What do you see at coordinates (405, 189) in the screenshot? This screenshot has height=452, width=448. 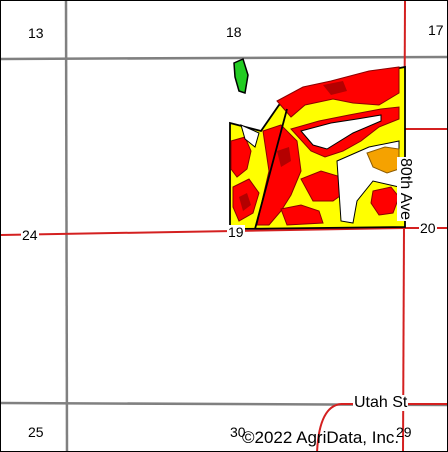 I see `road-label-80th-ave: 80th Ave` at bounding box center [405, 189].